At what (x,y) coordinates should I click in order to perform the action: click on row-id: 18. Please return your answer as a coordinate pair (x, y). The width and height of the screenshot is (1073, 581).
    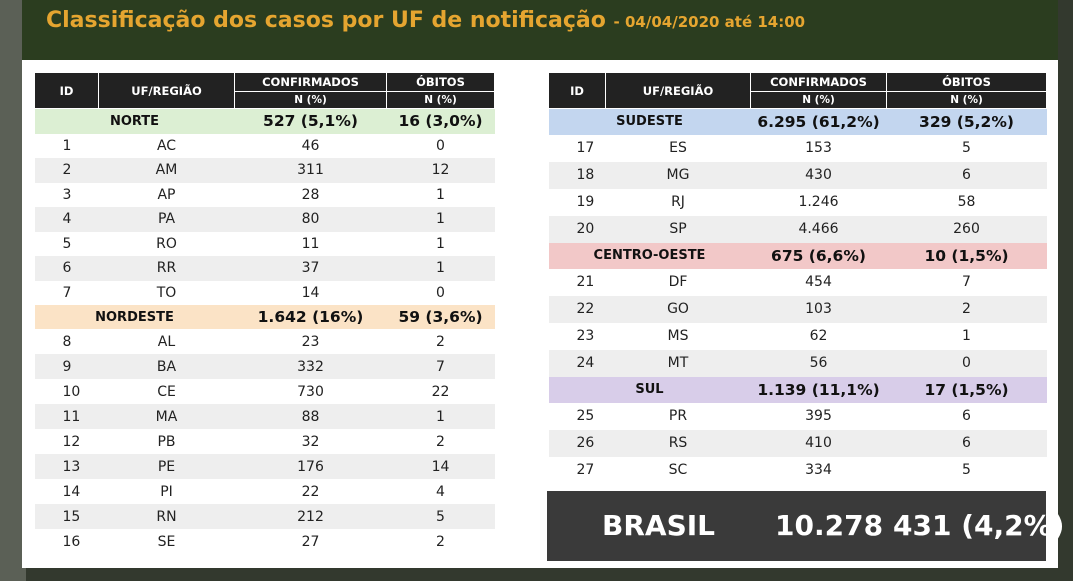
    Looking at the image, I should click on (577, 175).